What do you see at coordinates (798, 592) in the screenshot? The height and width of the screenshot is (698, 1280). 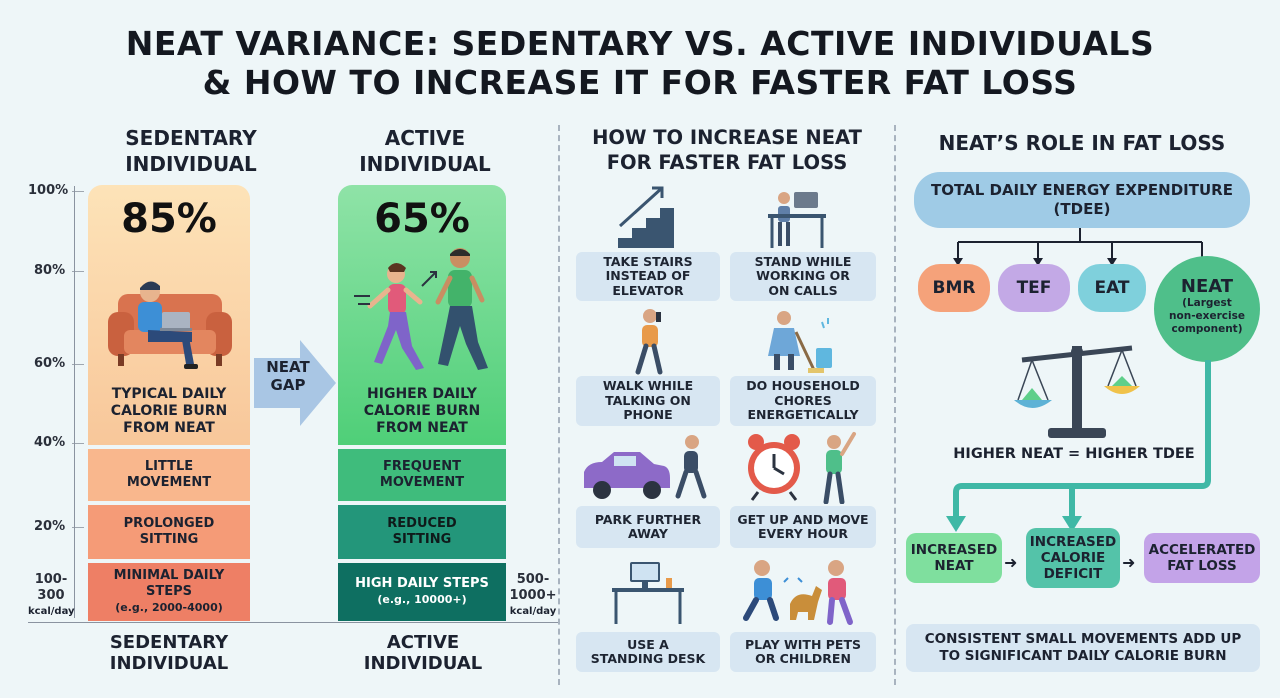 I see `pets-children-icon` at bounding box center [798, 592].